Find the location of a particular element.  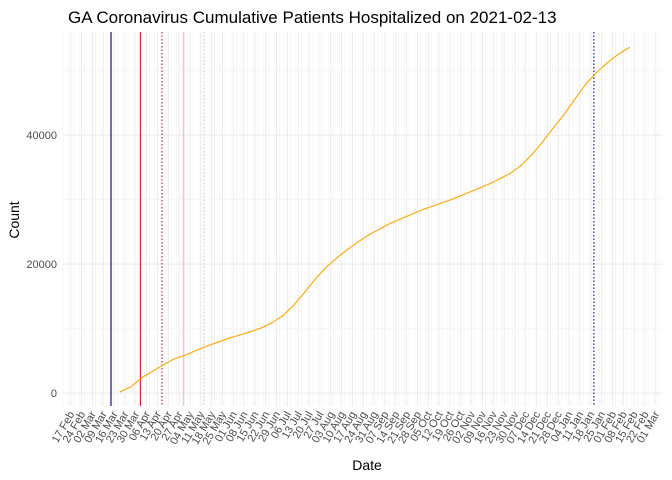

y-axis: 0 20000 40000 is located at coordinates (41, 265).